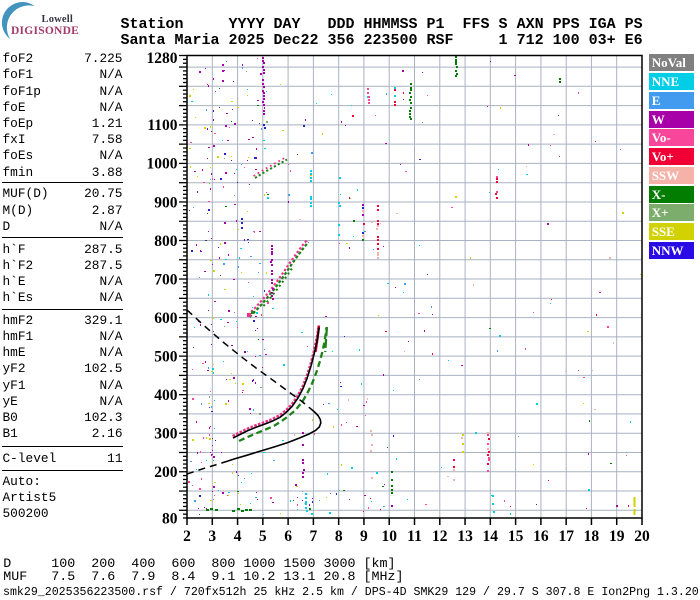 The image size is (700, 600). Describe the element at coordinates (642, 536) in the screenshot. I see `svg-text: 20` at that location.